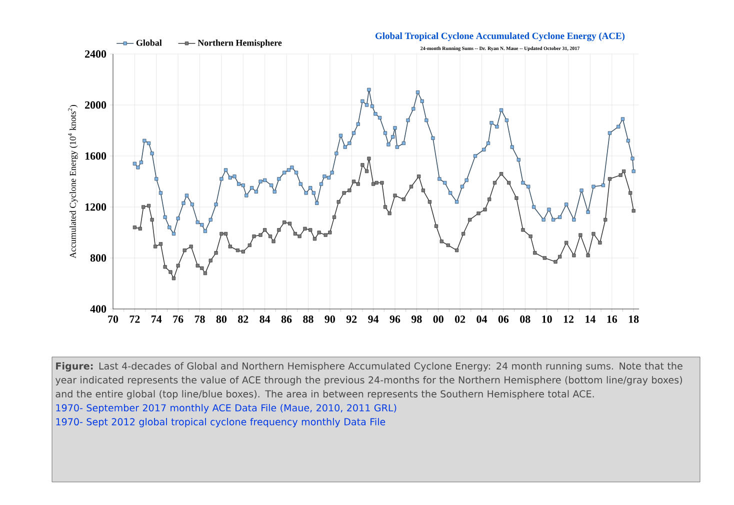 The width and height of the screenshot is (734, 505). Describe the element at coordinates (95, 105) in the screenshot. I see `y-tick-label: 2000` at that location.